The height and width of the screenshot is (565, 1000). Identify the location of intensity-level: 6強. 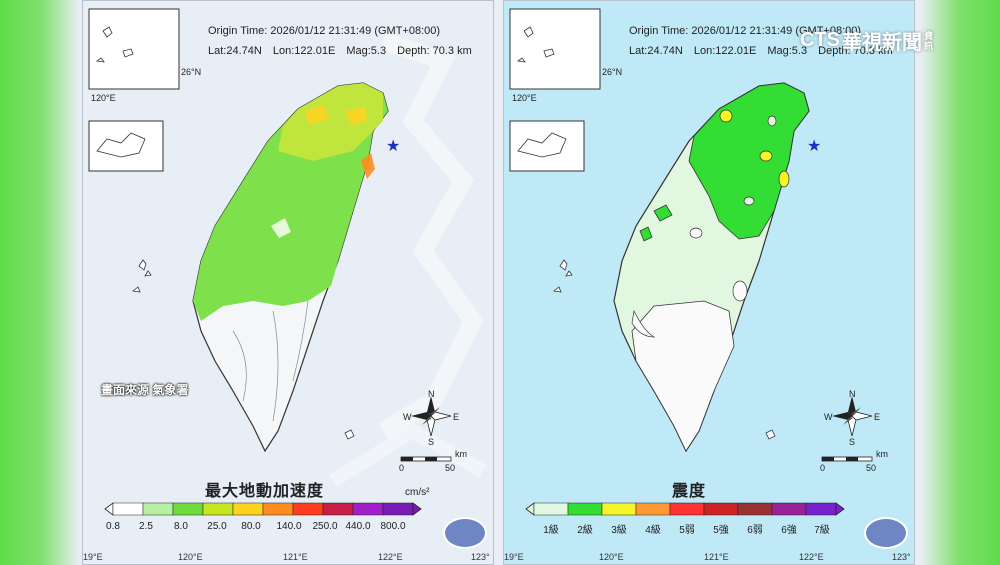
(789, 530).